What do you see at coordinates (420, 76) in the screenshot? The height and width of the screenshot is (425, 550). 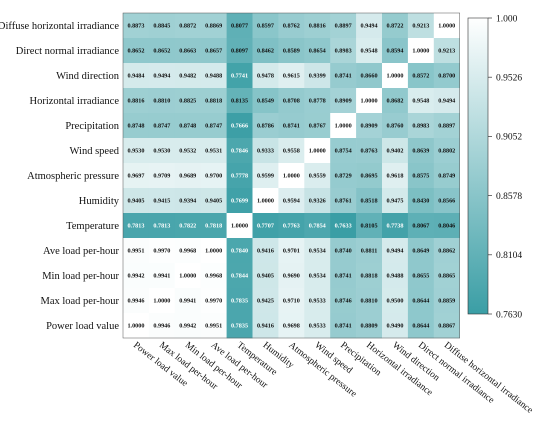 I see `heatmap-cell-value: 0.8572` at bounding box center [420, 76].